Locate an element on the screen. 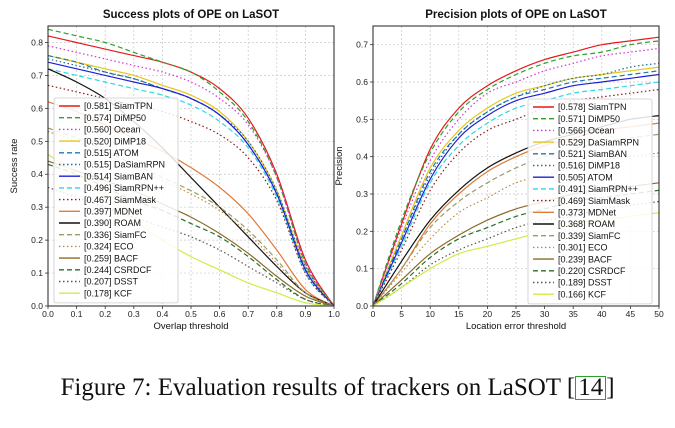 This screenshot has height=428, width=675. success-y-tick-label: 0.8 is located at coordinates (37, 42).